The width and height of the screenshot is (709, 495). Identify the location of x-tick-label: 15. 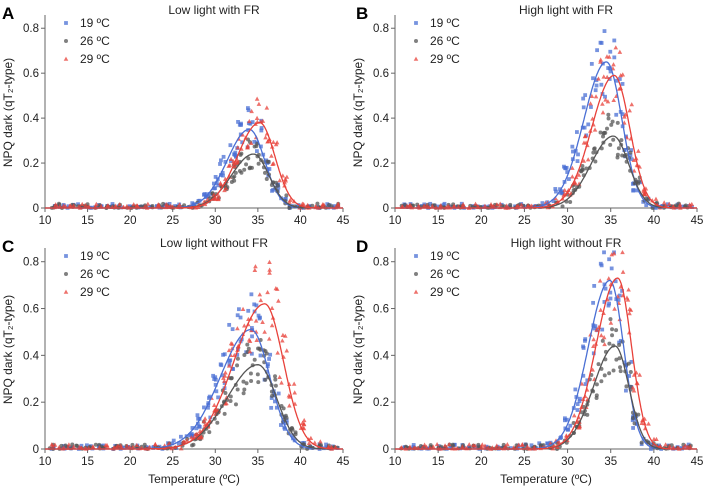
(438, 462).